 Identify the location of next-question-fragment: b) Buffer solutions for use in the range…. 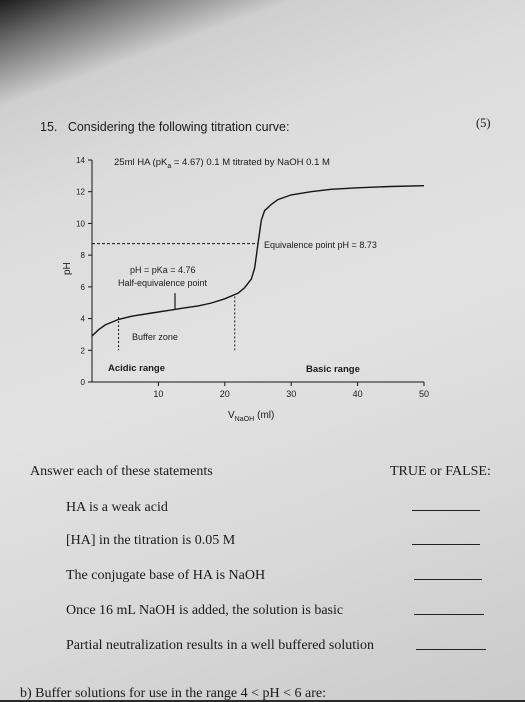
(173, 693).